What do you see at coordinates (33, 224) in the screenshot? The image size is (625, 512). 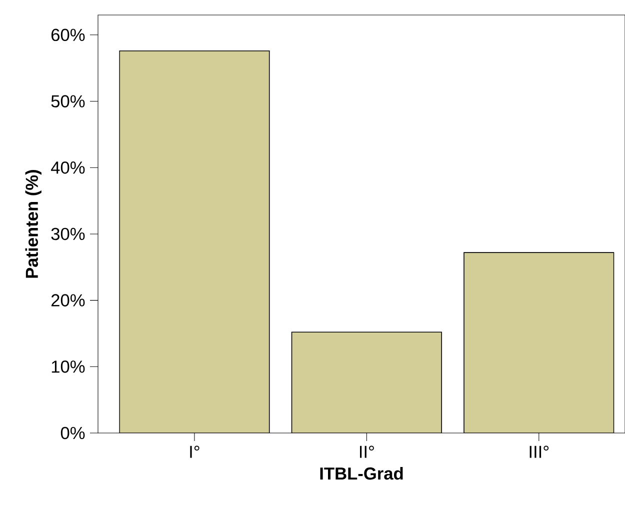 I see `y-axis-title: Patienten (%)` at bounding box center [33, 224].